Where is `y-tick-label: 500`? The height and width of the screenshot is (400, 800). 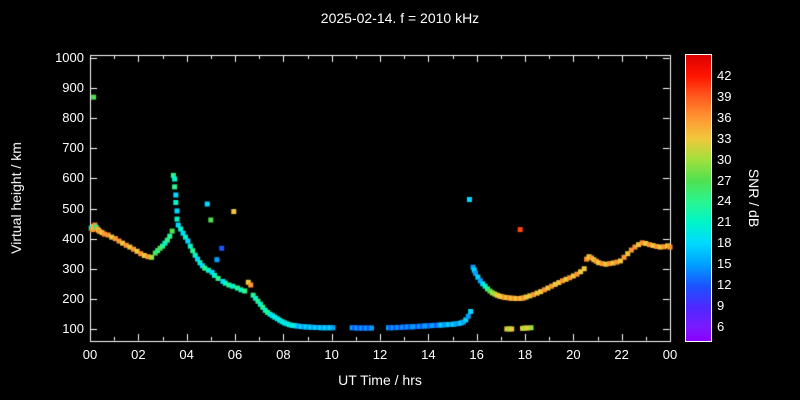
y-tick-label: 500 is located at coordinates (73, 208).